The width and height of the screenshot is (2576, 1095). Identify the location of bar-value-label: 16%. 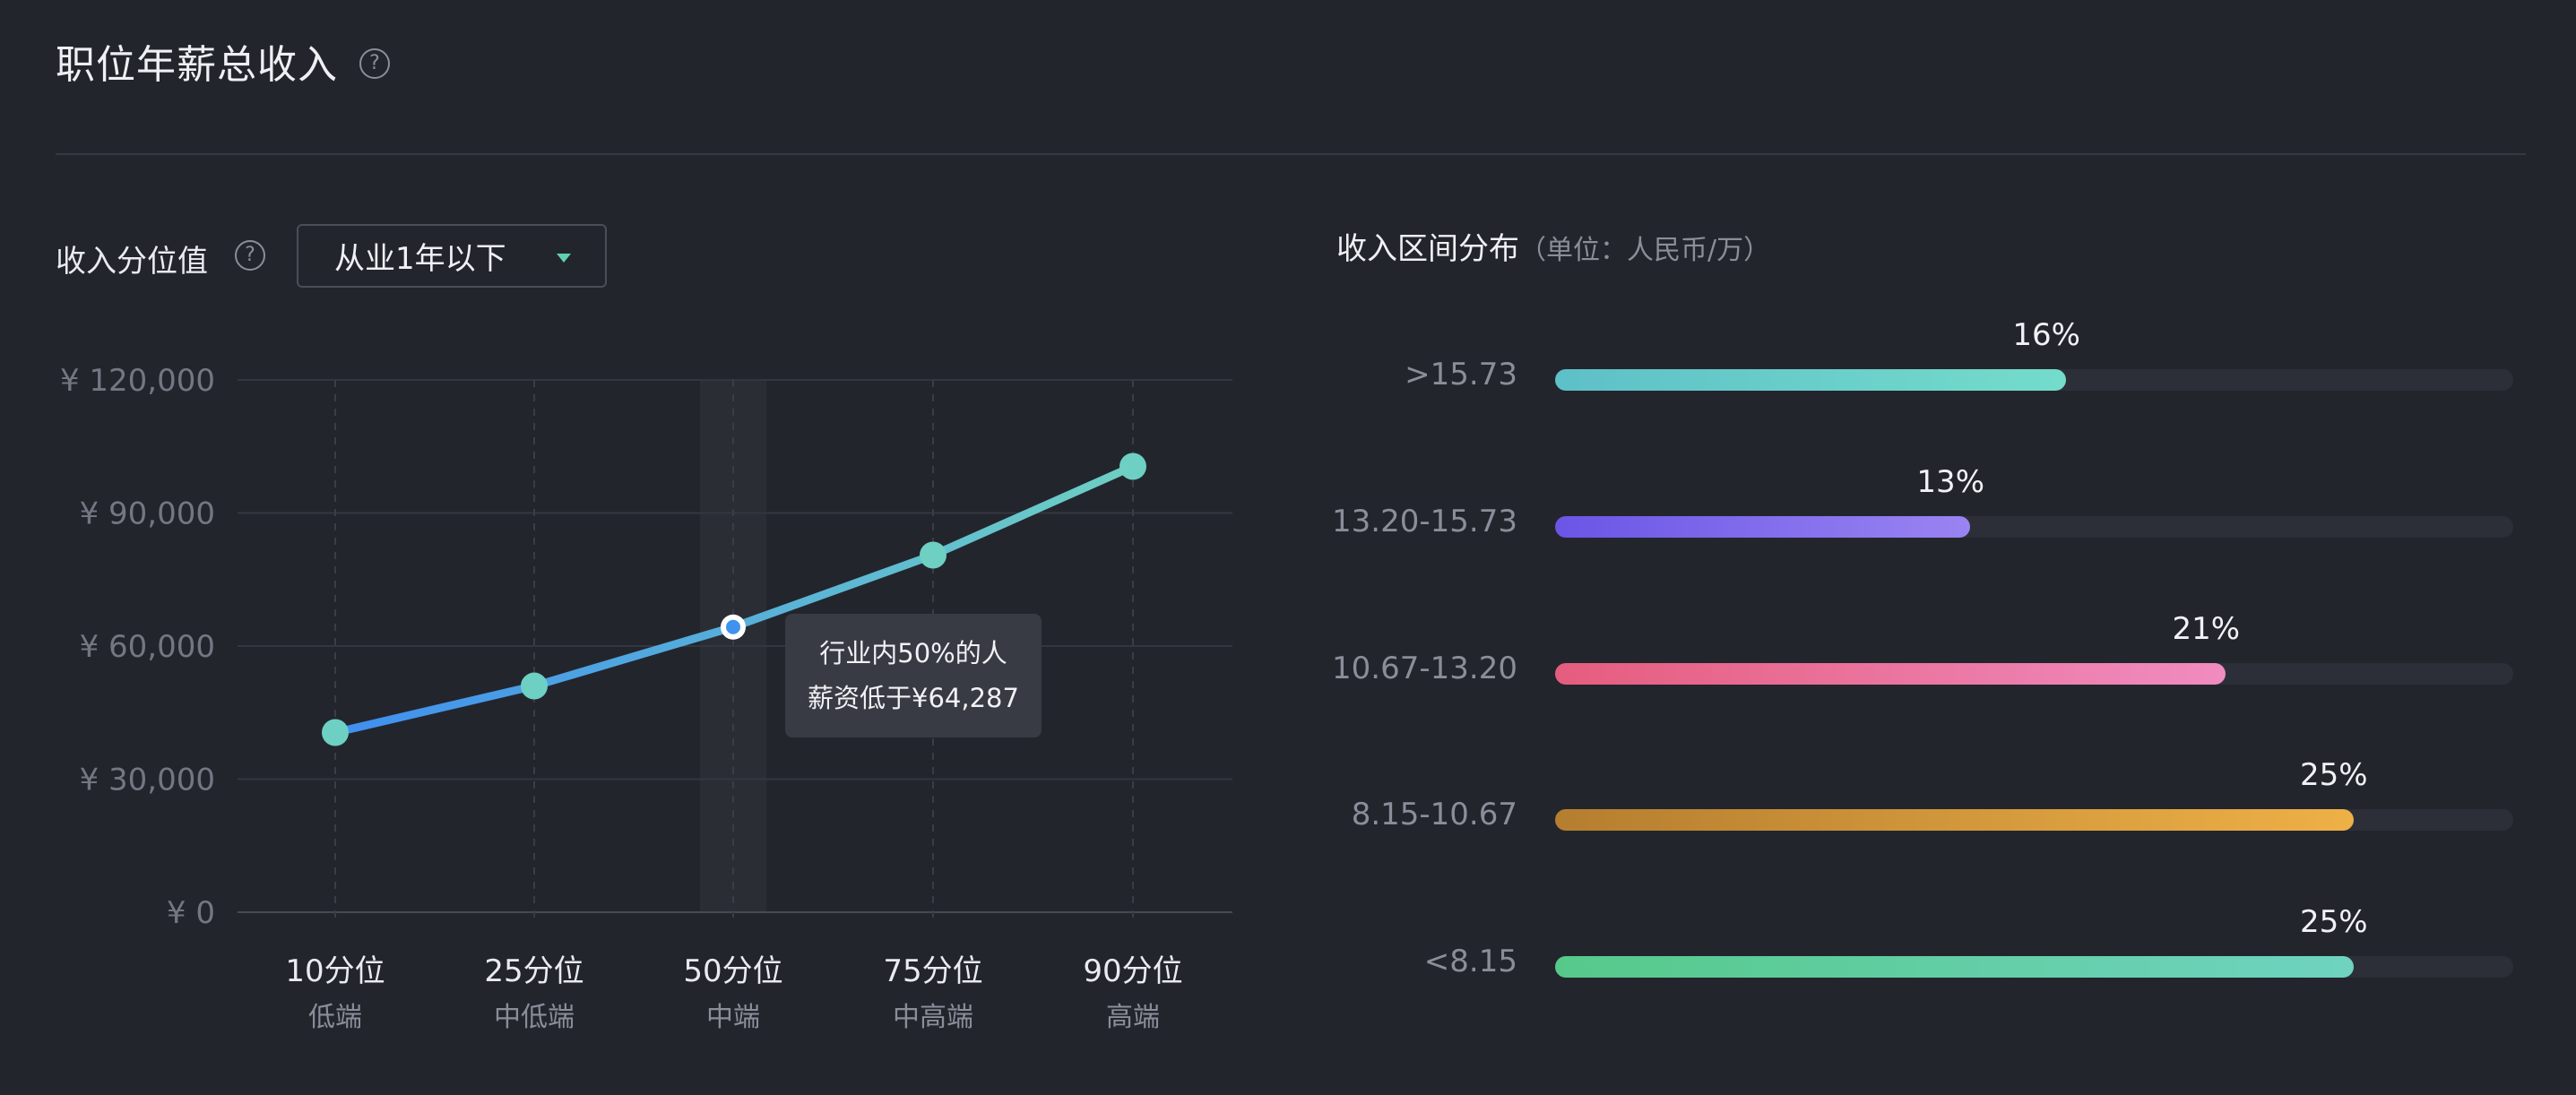
(2046, 335).